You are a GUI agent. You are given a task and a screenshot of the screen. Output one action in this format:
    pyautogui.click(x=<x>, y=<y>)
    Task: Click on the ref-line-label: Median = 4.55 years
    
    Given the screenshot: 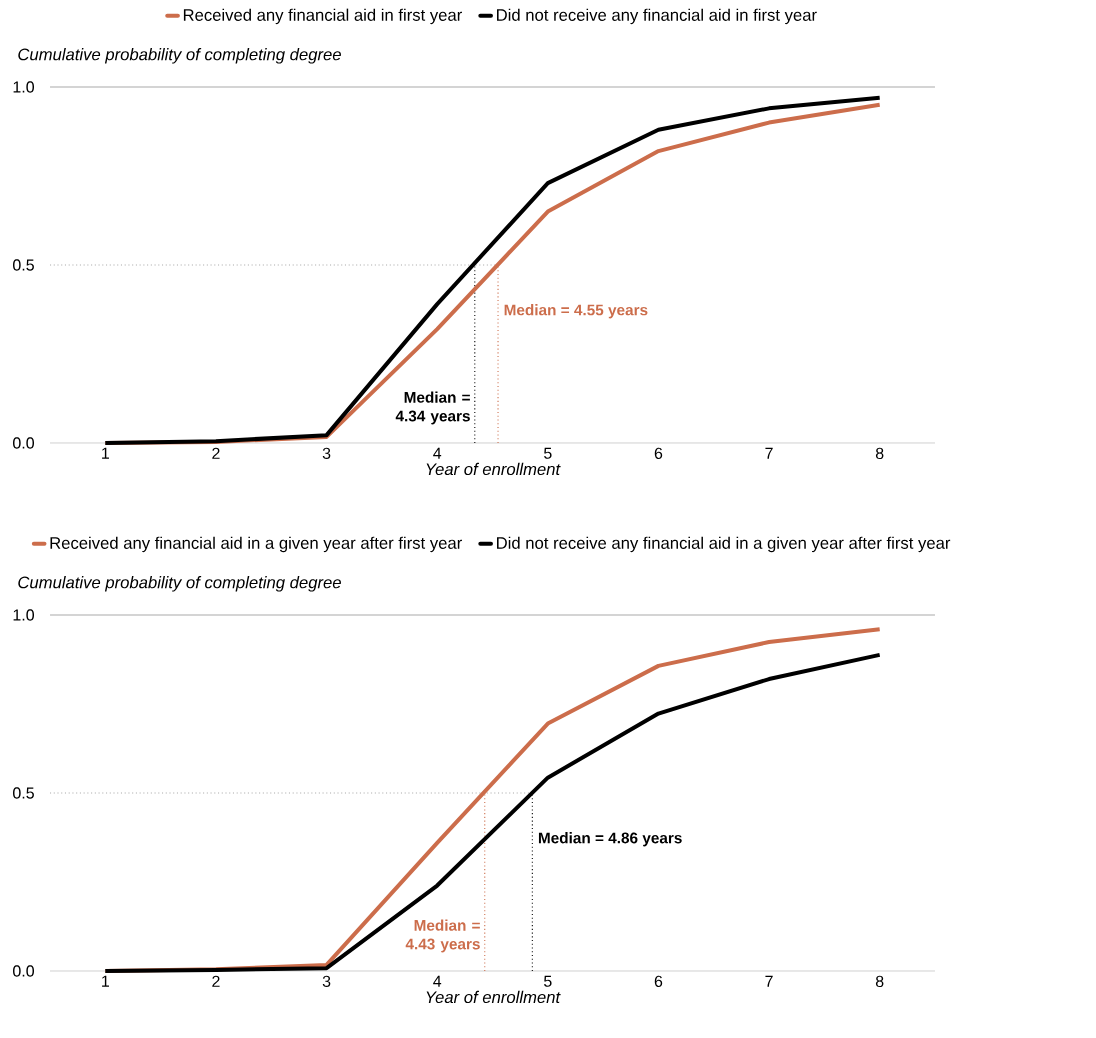 What is the action you would take?
    pyautogui.click(x=576, y=311)
    